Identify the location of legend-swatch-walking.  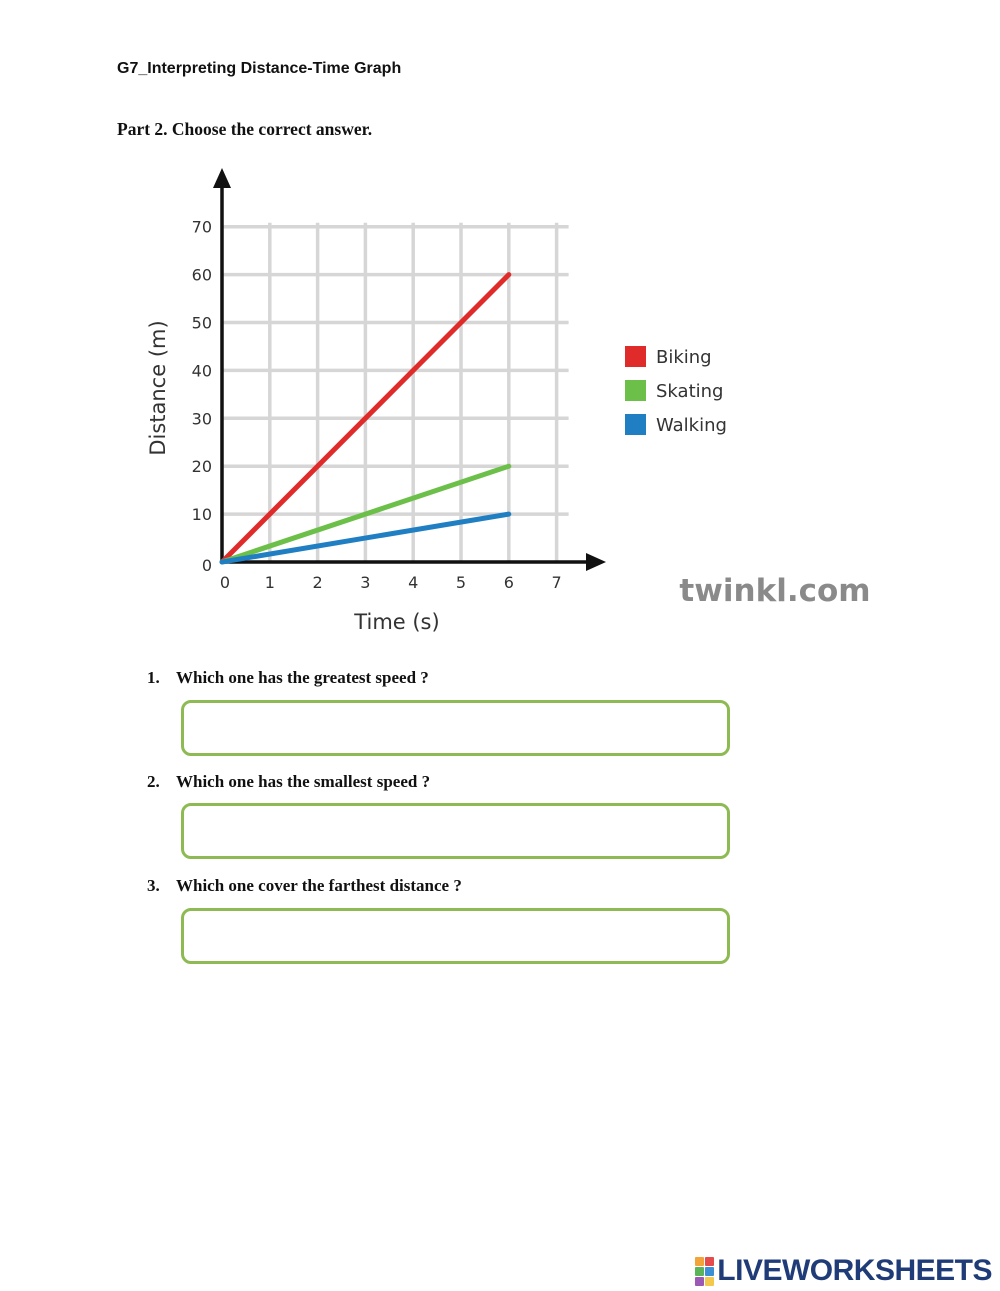
(635, 424).